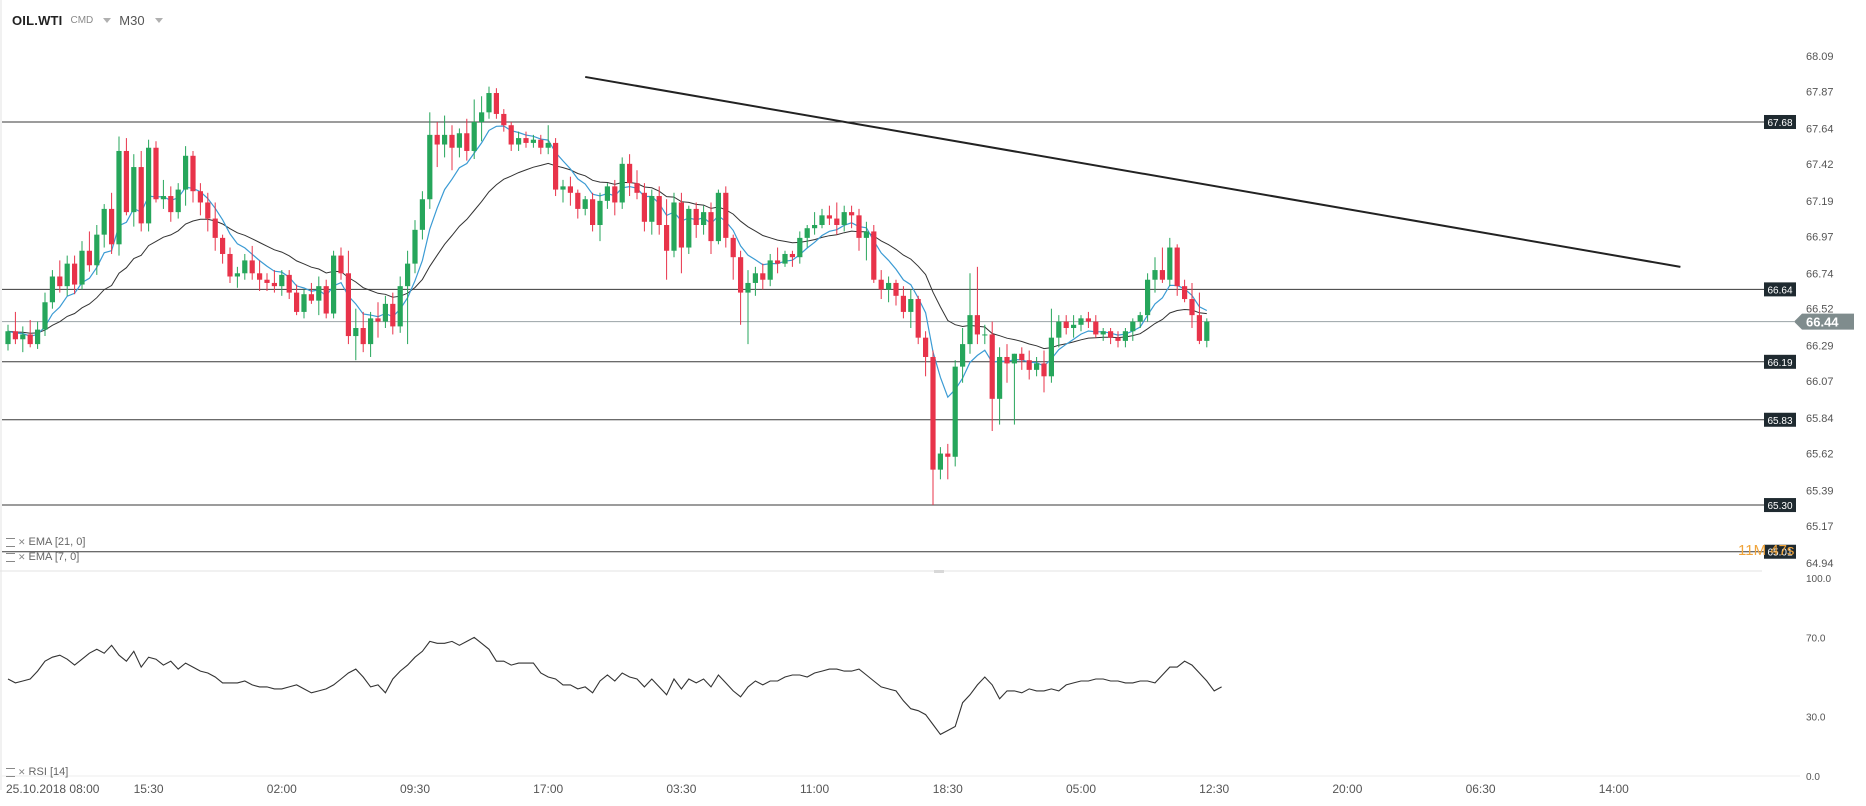  I want to click on level-price-label: 65.83, so click(1779, 421).